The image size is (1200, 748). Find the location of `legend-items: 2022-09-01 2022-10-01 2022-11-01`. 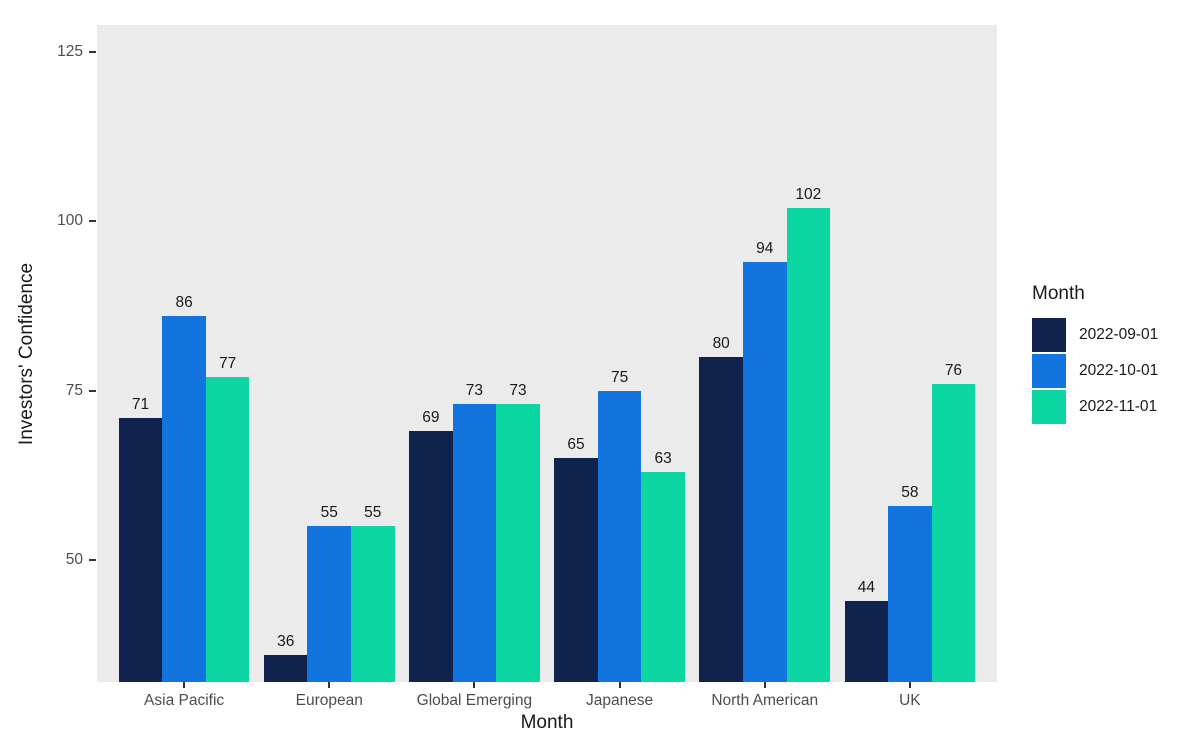

legend-items: 2022-09-01 2022-10-01 2022-11-01 is located at coordinates (1095, 371).